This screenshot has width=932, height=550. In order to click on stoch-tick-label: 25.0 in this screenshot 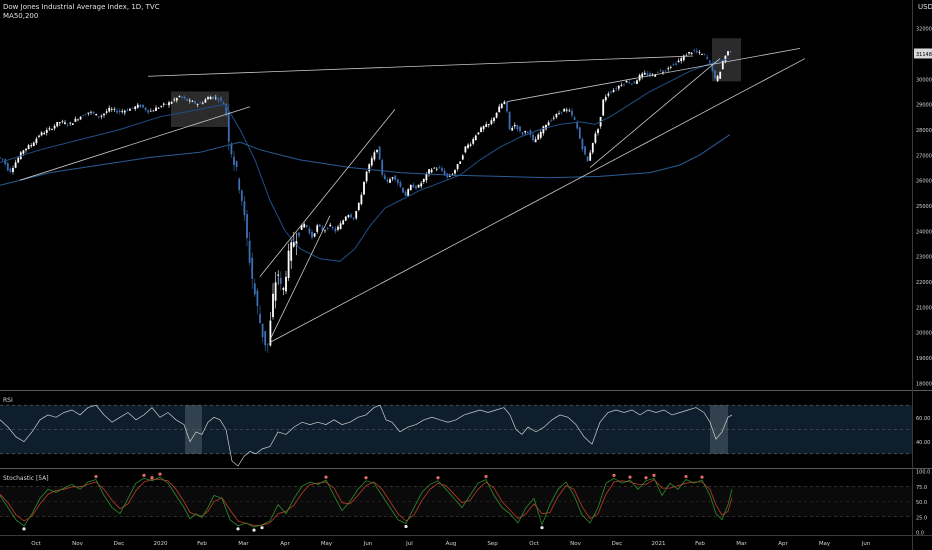, I will do `click(921, 518)`.